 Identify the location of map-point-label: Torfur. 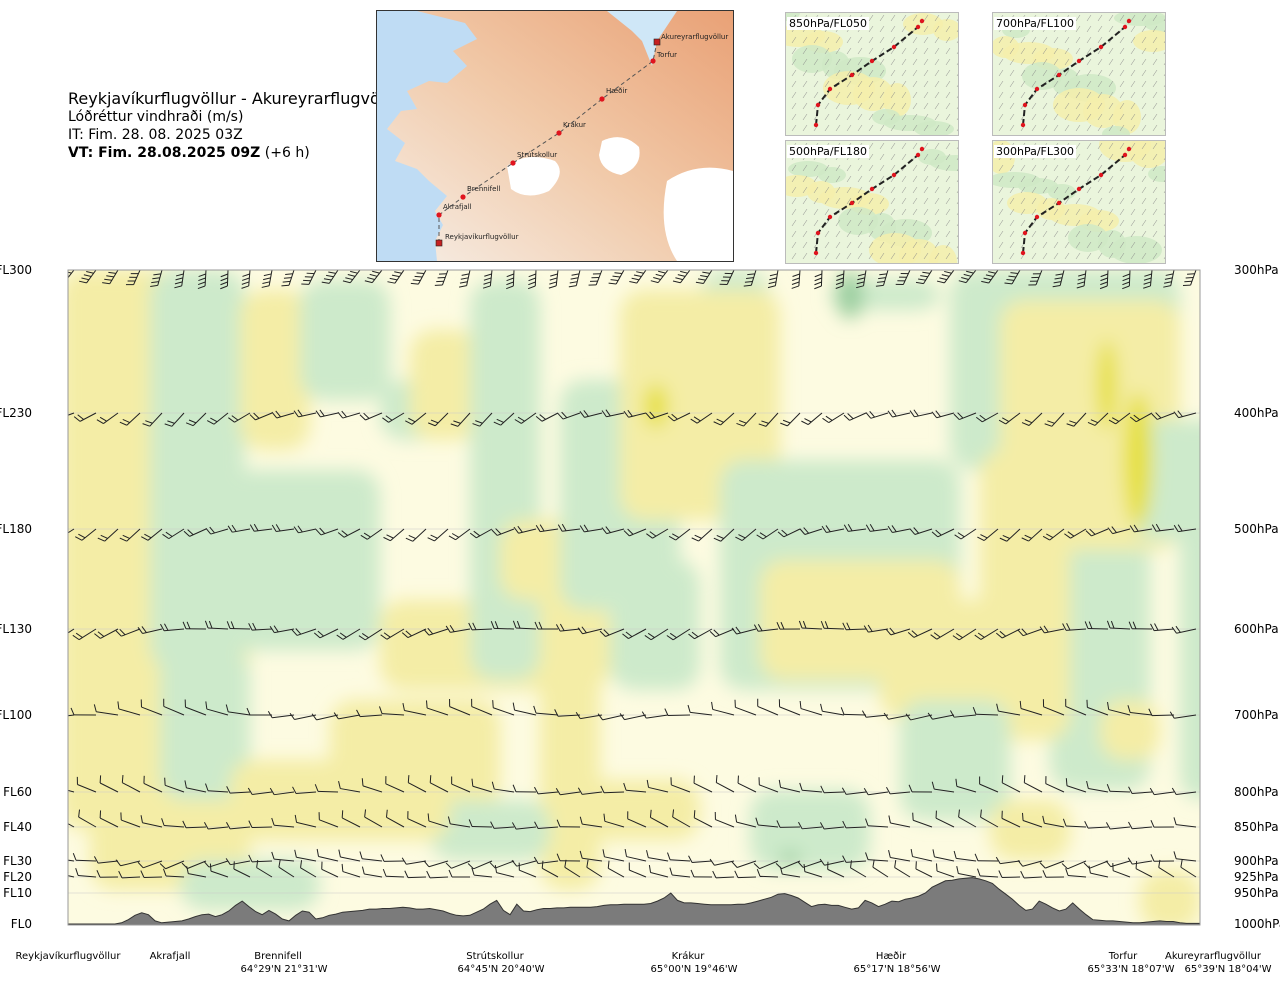
(666, 55).